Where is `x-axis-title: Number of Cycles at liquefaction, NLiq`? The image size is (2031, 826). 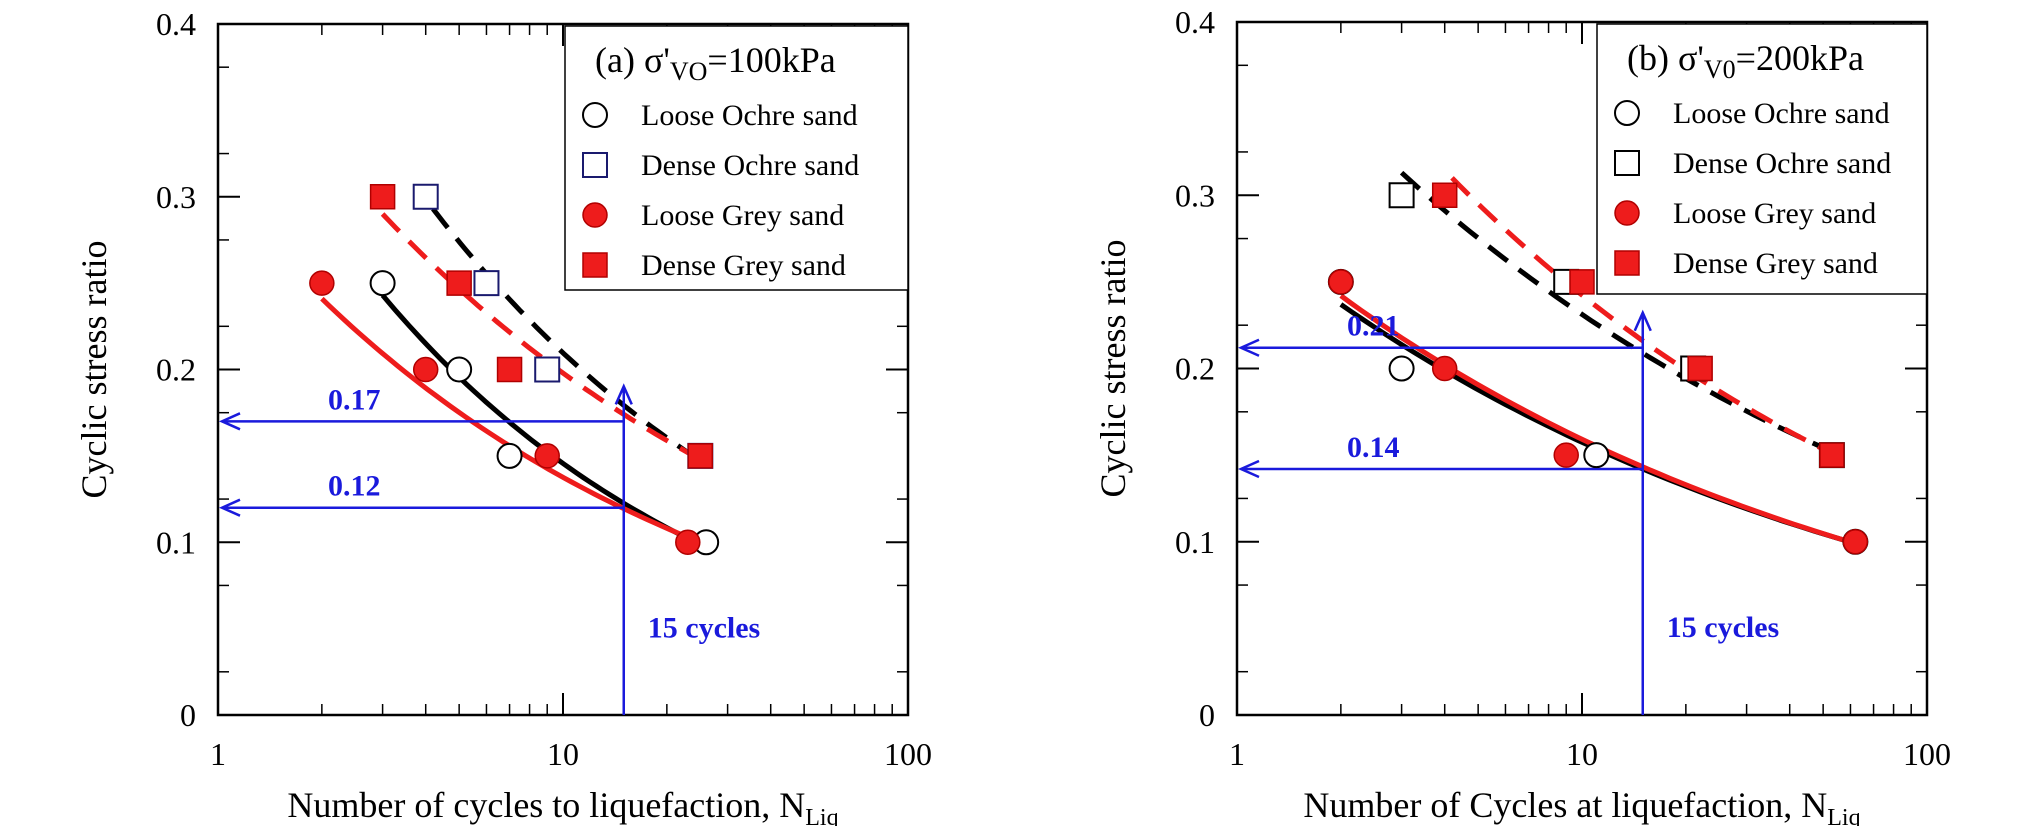
x-axis-title: Number of Cycles at liquefaction, NLiq is located at coordinates (1581, 805).